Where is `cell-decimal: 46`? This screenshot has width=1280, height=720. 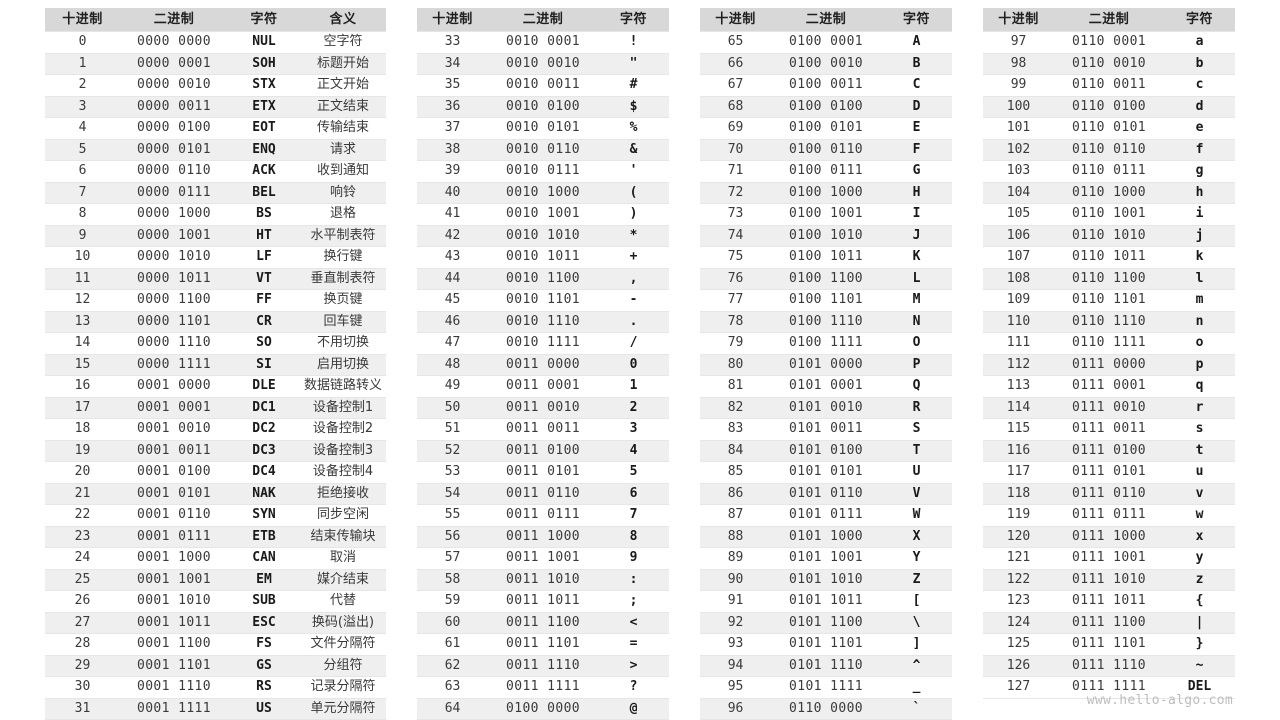 cell-decimal: 46 is located at coordinates (453, 321).